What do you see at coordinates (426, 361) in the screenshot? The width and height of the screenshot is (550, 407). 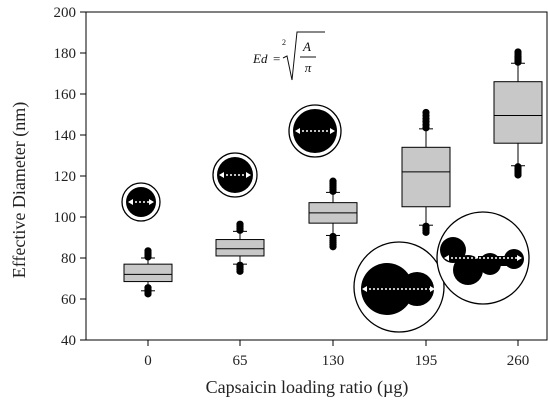 I see `x-tick-label: 195` at bounding box center [426, 361].